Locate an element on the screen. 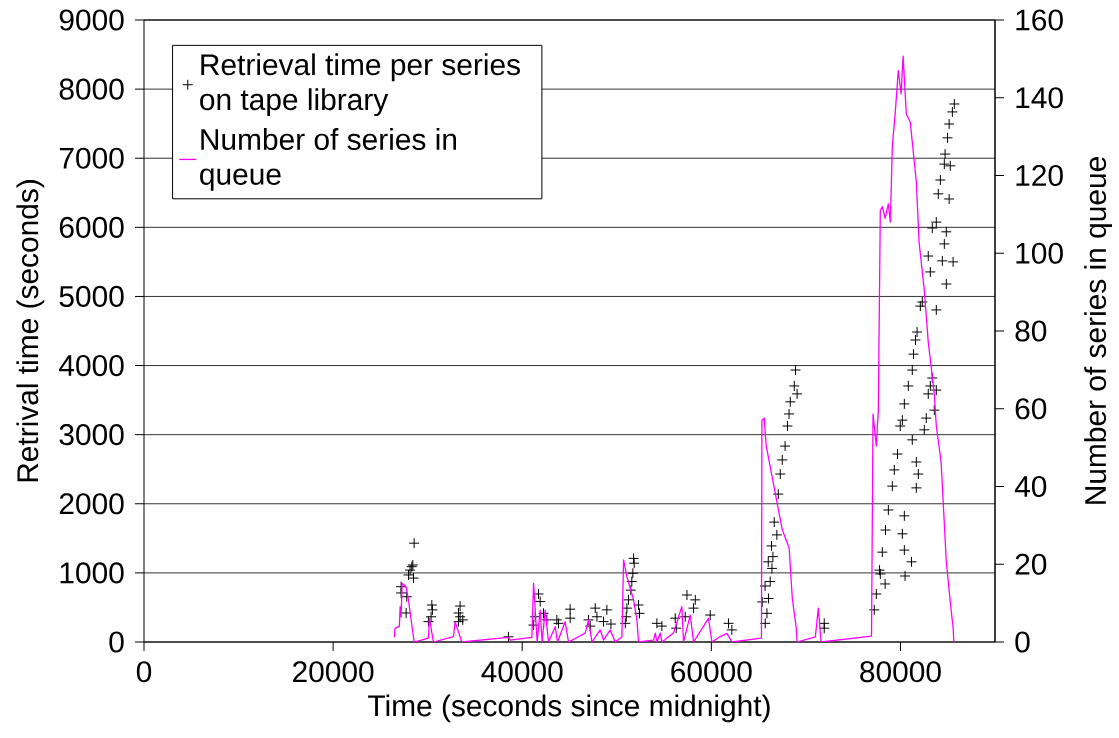 Image resolution: width=1119 pixels, height=738 pixels. y2-axis-title: Number of series in queue is located at coordinates (1098, 330).